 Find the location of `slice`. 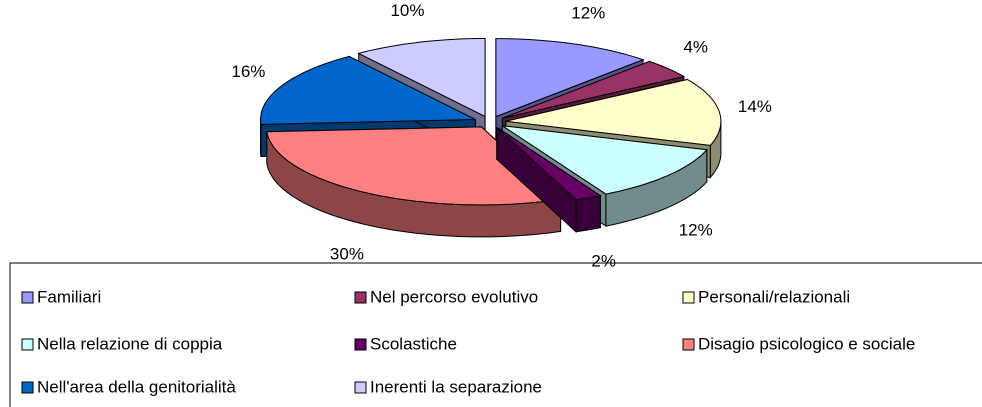

slice is located at coordinates (549, 179).